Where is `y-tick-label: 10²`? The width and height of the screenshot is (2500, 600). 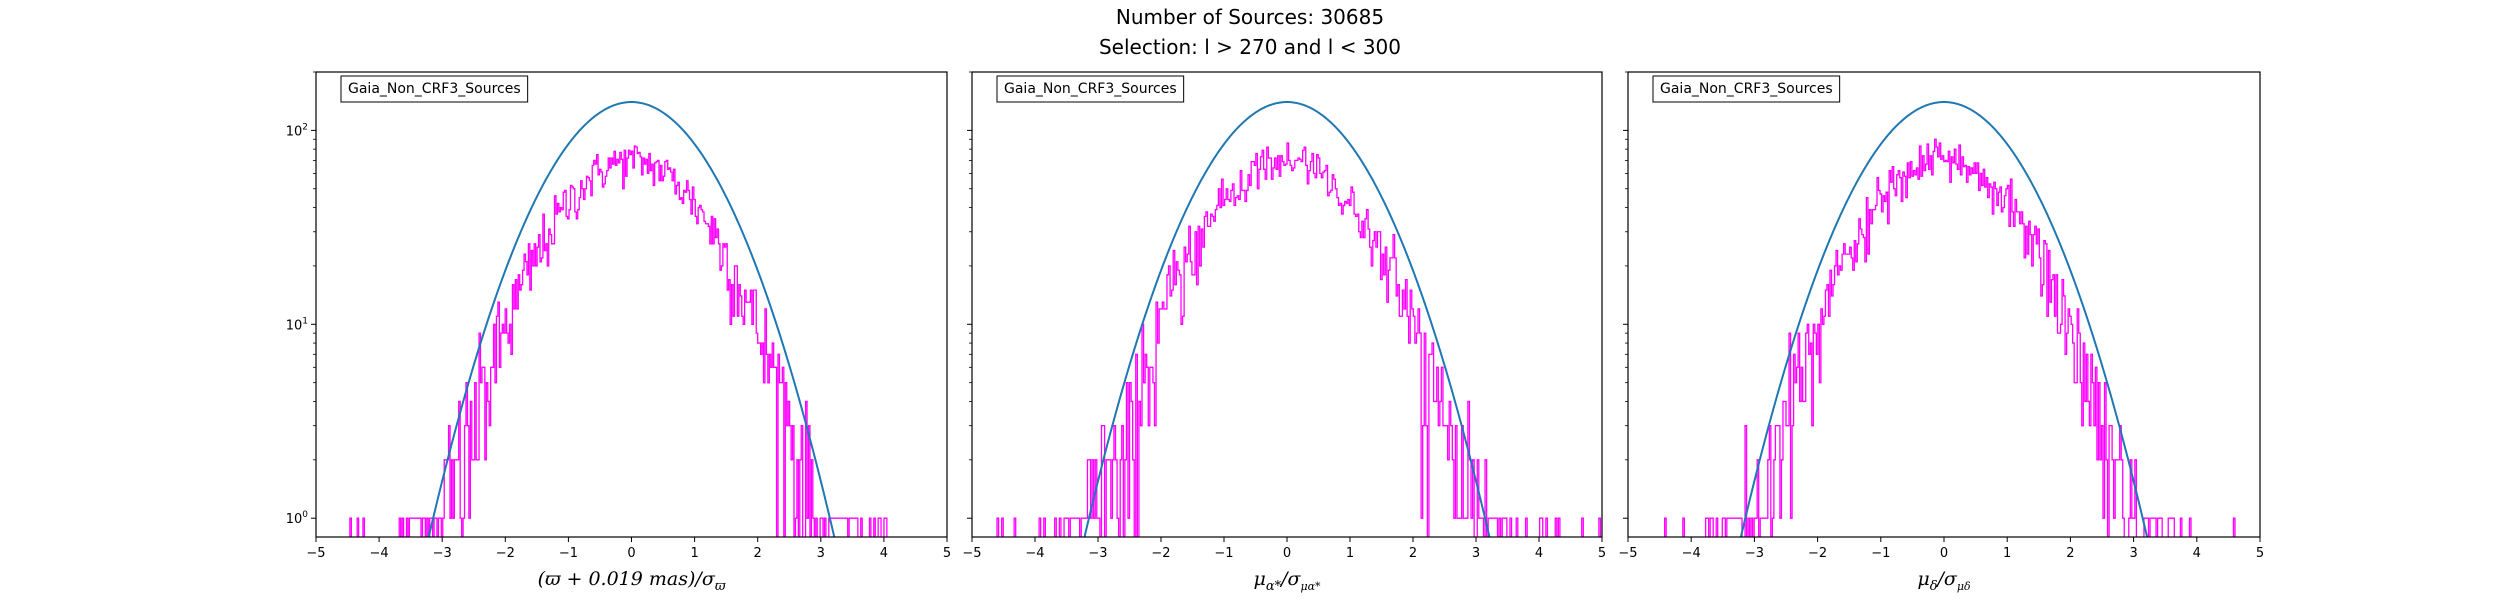
y-tick-label: 10² is located at coordinates (297, 130).